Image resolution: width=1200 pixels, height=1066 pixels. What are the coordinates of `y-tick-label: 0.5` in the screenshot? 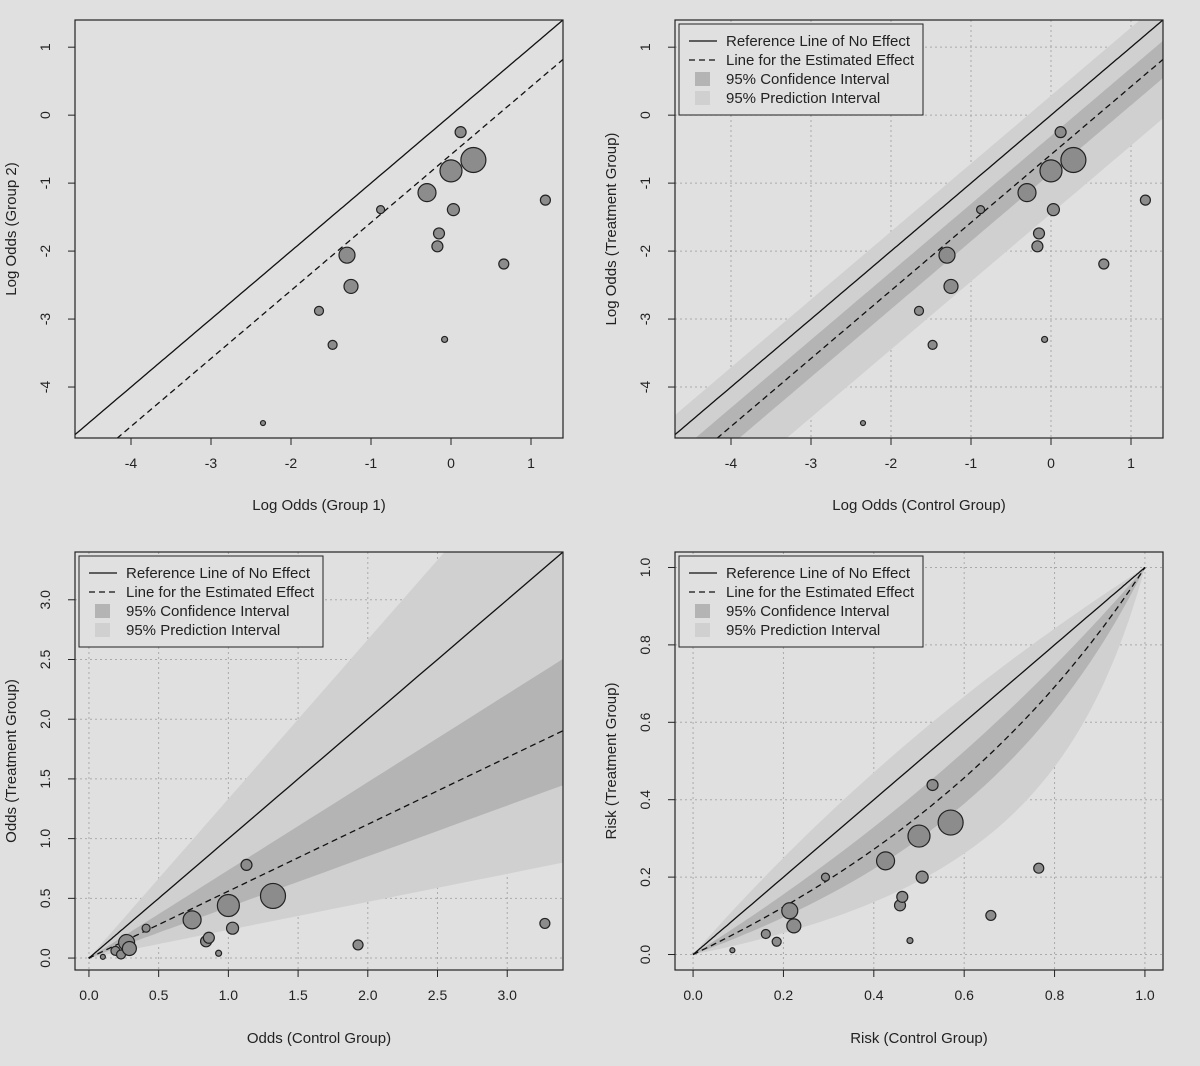 It's located at (45, 898).